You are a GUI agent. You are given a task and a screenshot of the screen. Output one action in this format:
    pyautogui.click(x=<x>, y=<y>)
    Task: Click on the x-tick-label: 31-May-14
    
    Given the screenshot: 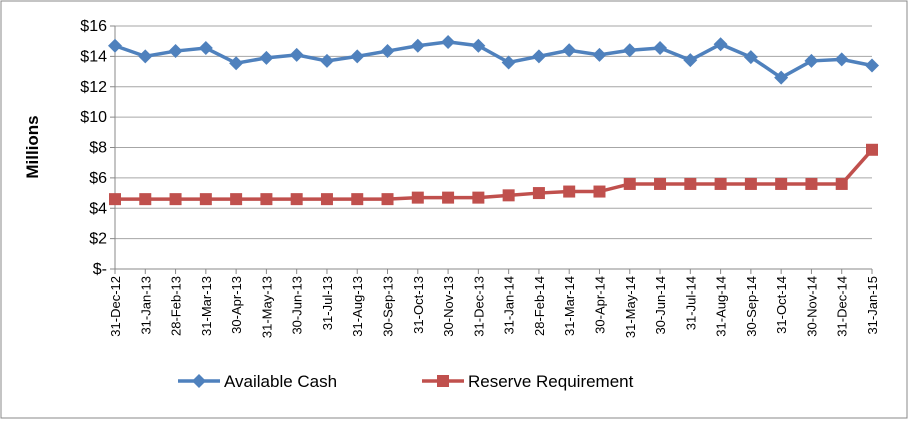 What is the action you would take?
    pyautogui.click(x=630, y=307)
    